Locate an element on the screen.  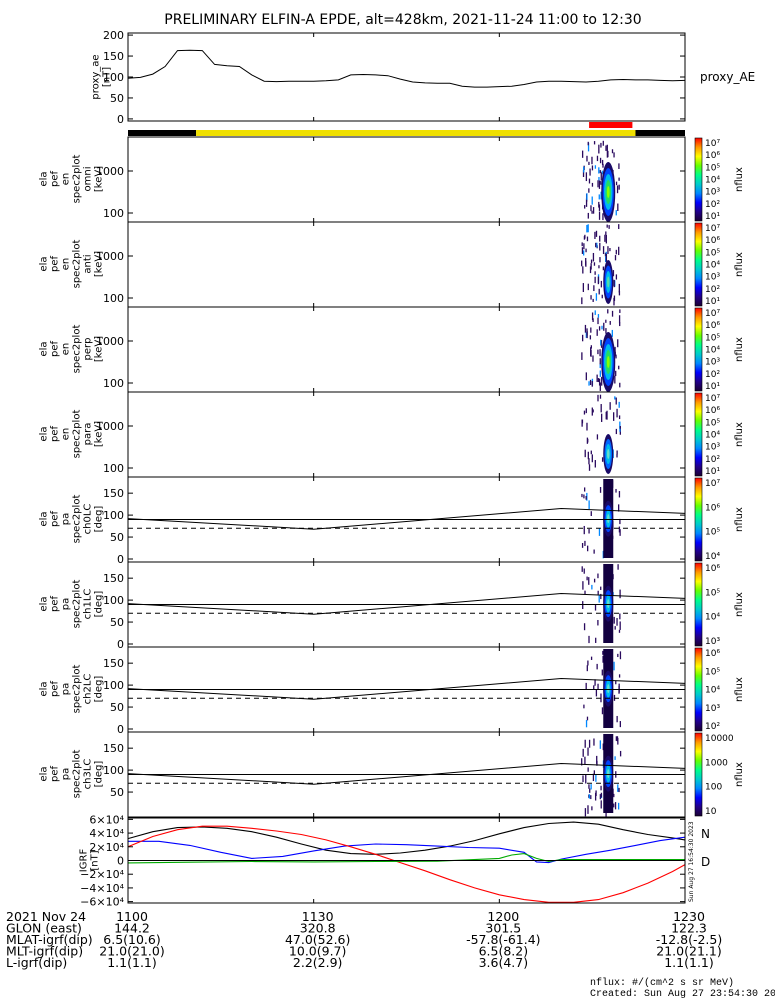
igrf-ytick-label: 6×10⁴ is located at coordinates (106, 819).